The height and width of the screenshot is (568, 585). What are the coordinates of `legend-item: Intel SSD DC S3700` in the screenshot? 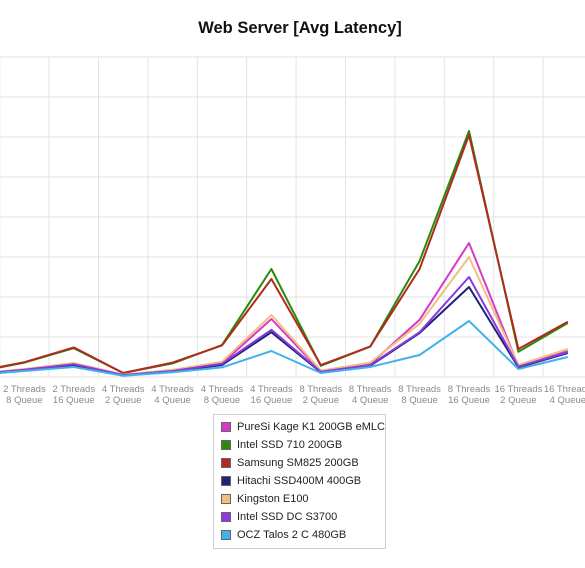 It's located at (303, 517).